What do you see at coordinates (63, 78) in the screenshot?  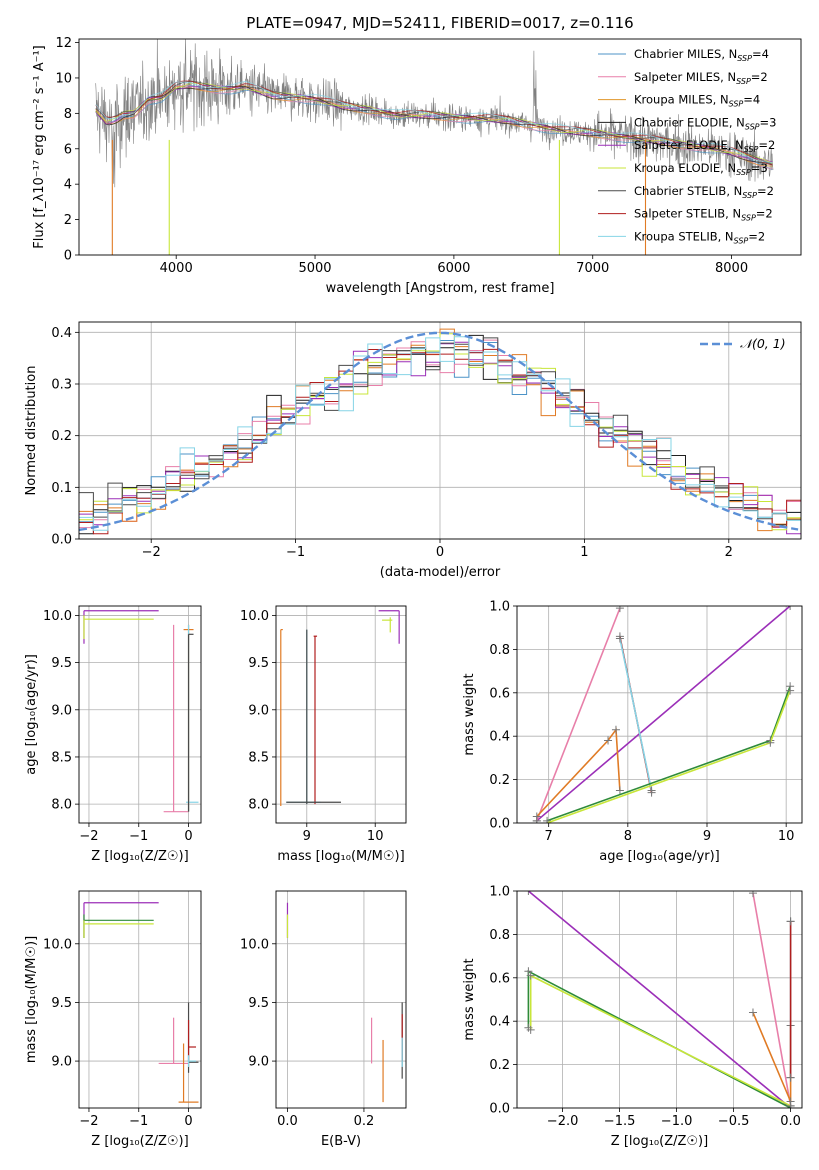 I see `y-tick-label: 10` at bounding box center [63, 78].